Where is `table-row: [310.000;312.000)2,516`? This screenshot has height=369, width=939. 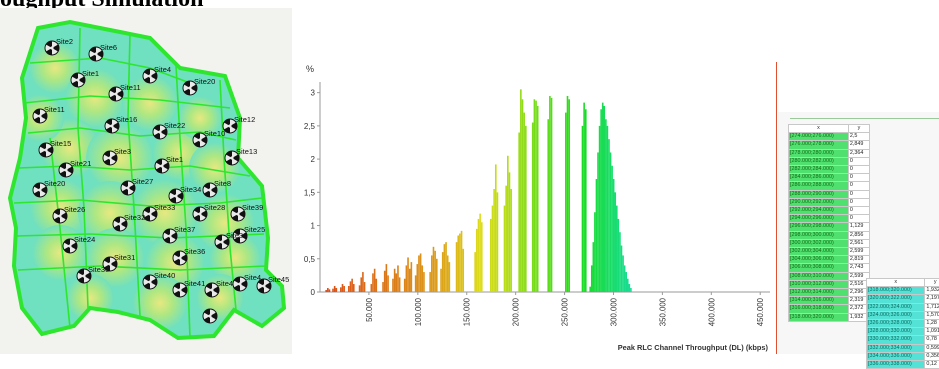
table-row: [310.000;312.000)2,516 is located at coordinates (829, 284).